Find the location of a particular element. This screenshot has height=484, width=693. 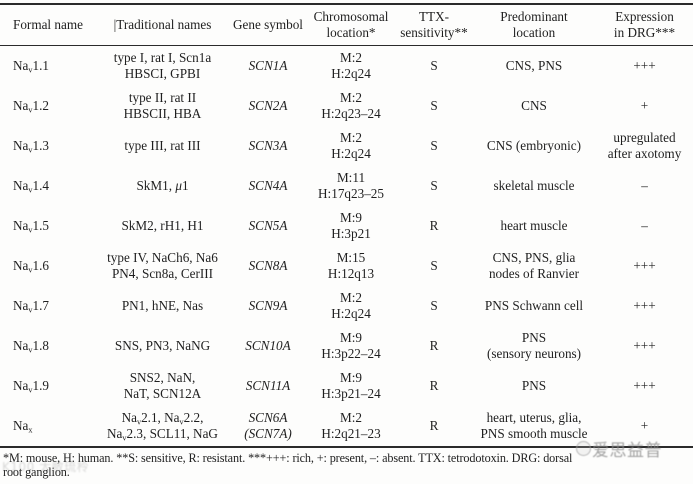

cell-line: Nav1.9 is located at coordinates (31, 386).